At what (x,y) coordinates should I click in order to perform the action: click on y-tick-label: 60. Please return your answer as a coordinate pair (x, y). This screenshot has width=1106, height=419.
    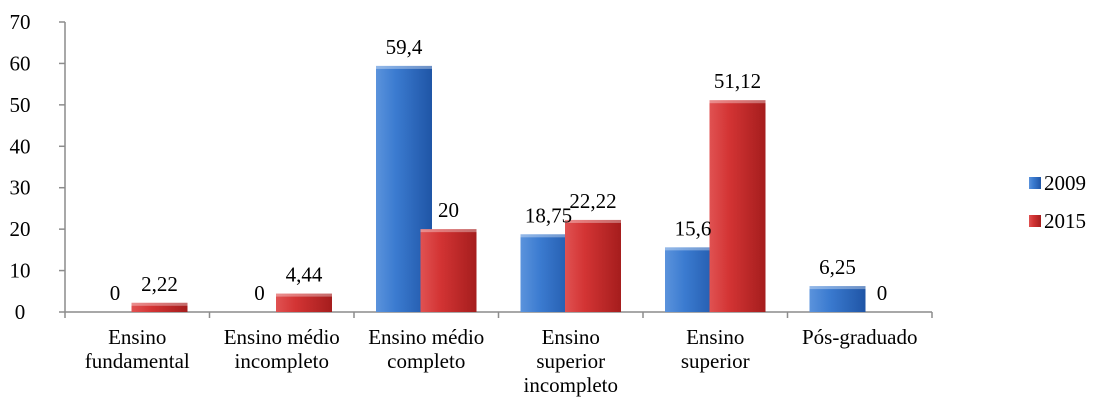
    Looking at the image, I should click on (20, 63).